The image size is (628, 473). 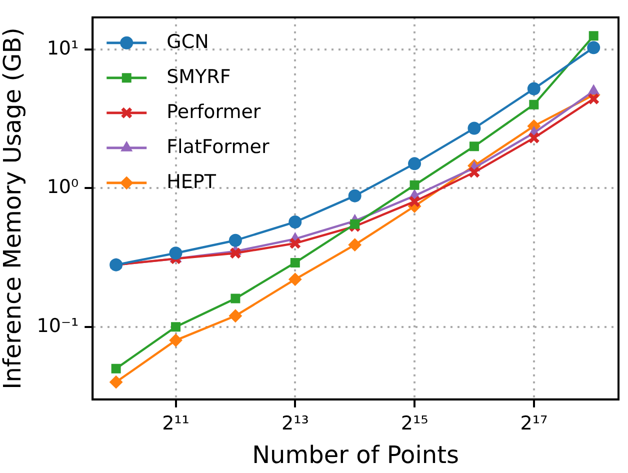 What do you see at coordinates (198, 77) in the screenshot?
I see `legend-label: SMYRF` at bounding box center [198, 77].